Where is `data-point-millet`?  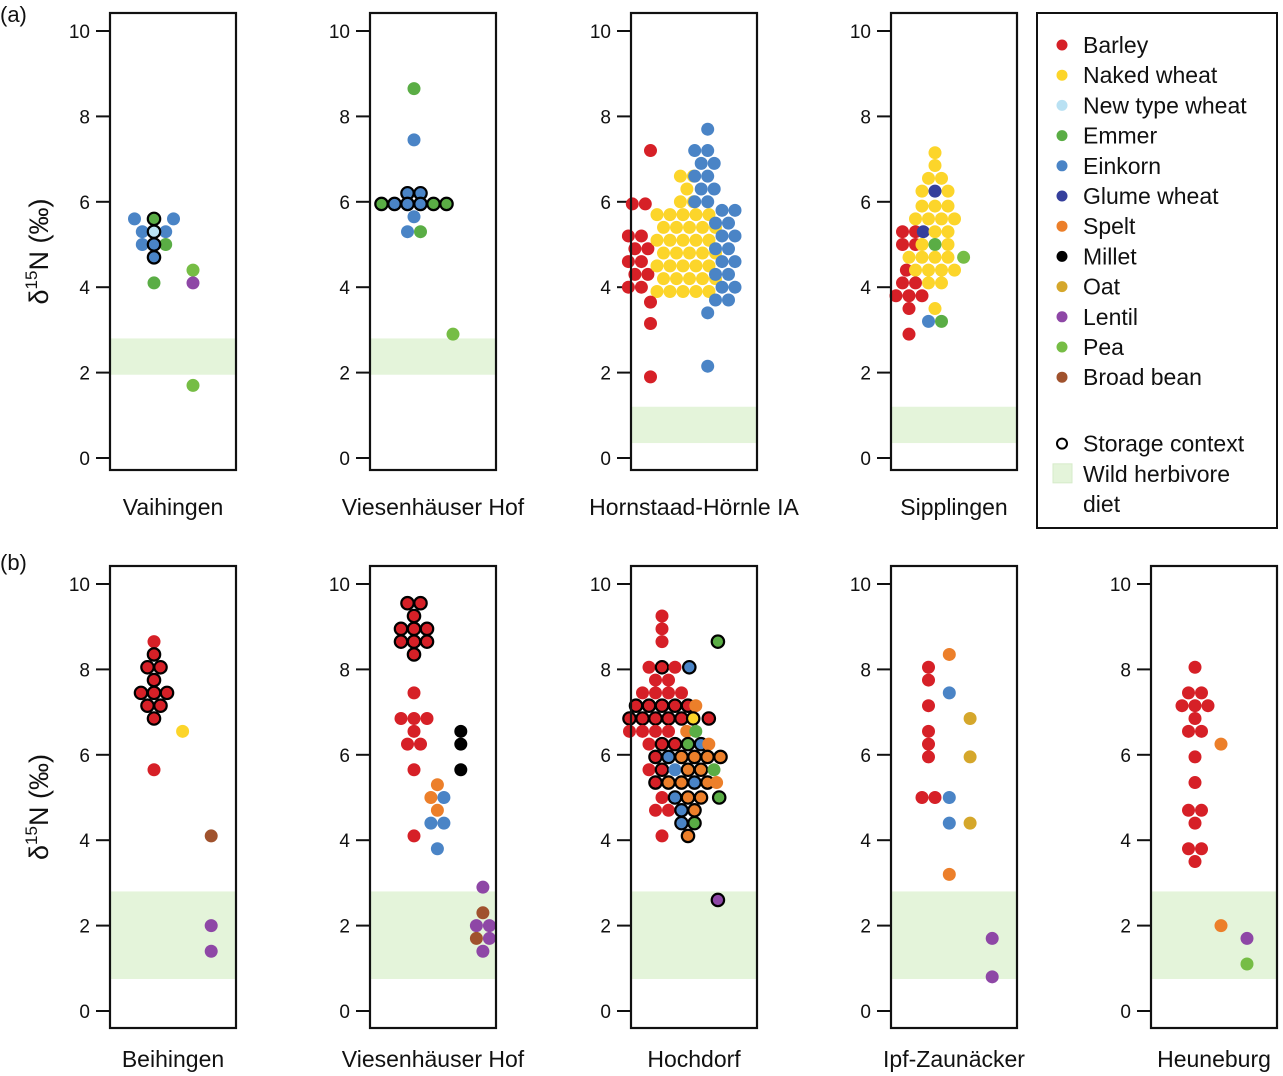 data-point-millet is located at coordinates (461, 770).